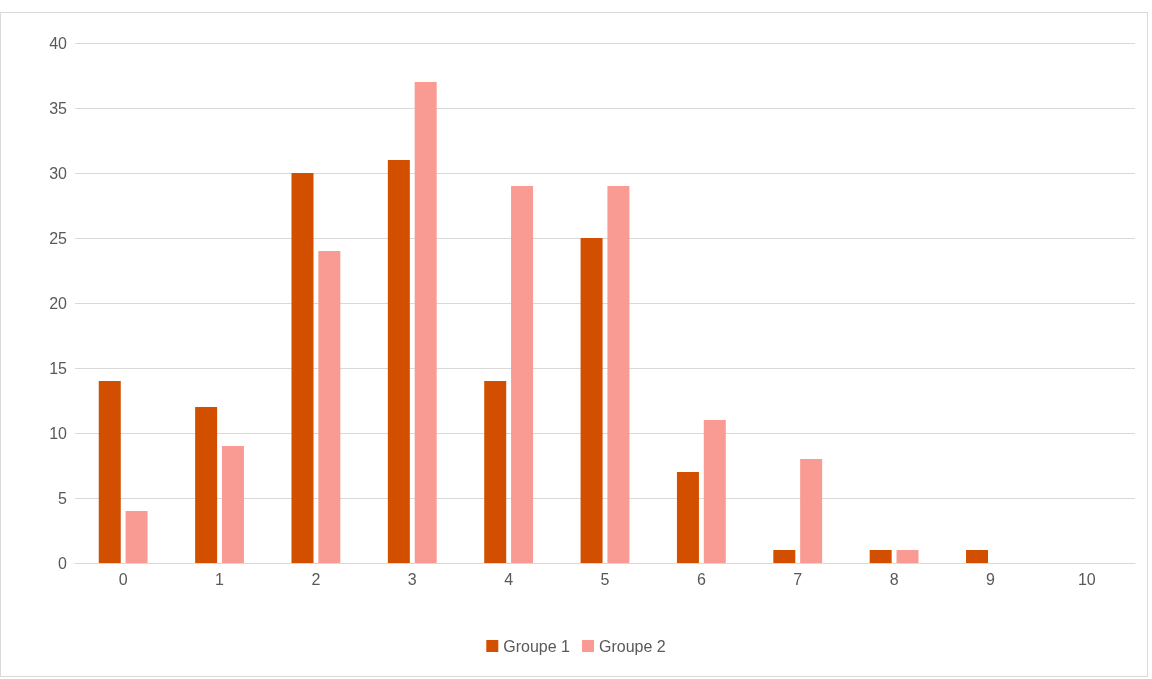 The width and height of the screenshot is (1152, 679). I want to click on x-tick-label: 8, so click(894, 579).